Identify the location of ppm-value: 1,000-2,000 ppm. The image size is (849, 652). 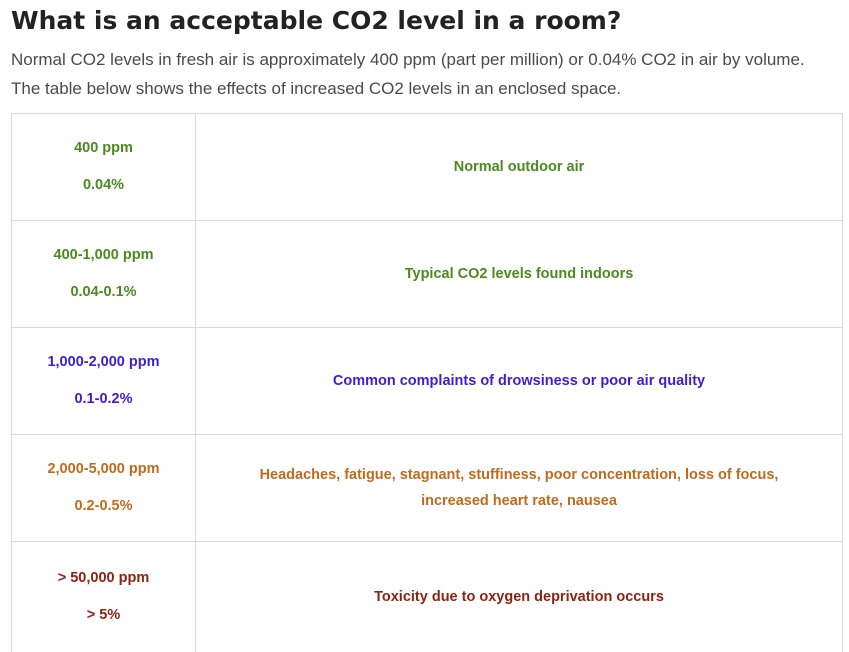
(103, 362).